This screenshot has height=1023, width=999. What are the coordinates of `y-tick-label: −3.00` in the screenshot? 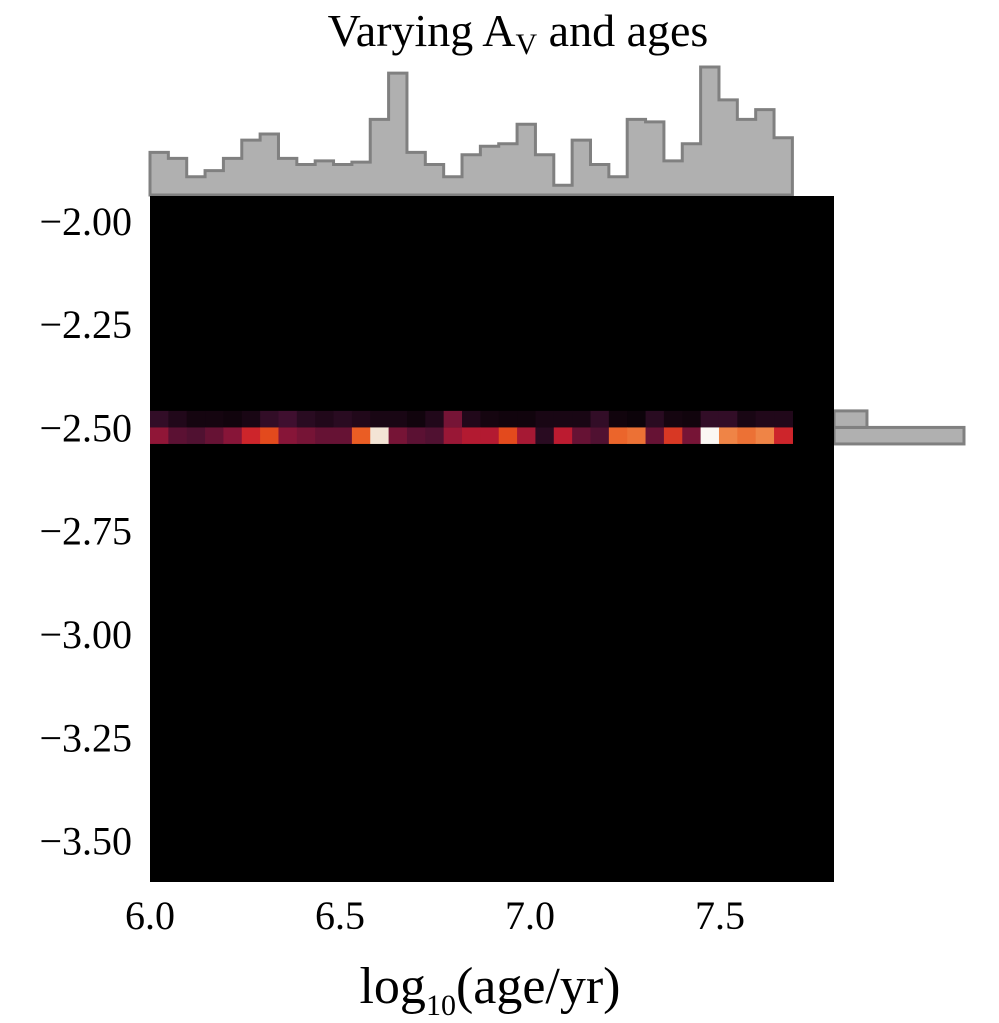 It's located at (85, 634).